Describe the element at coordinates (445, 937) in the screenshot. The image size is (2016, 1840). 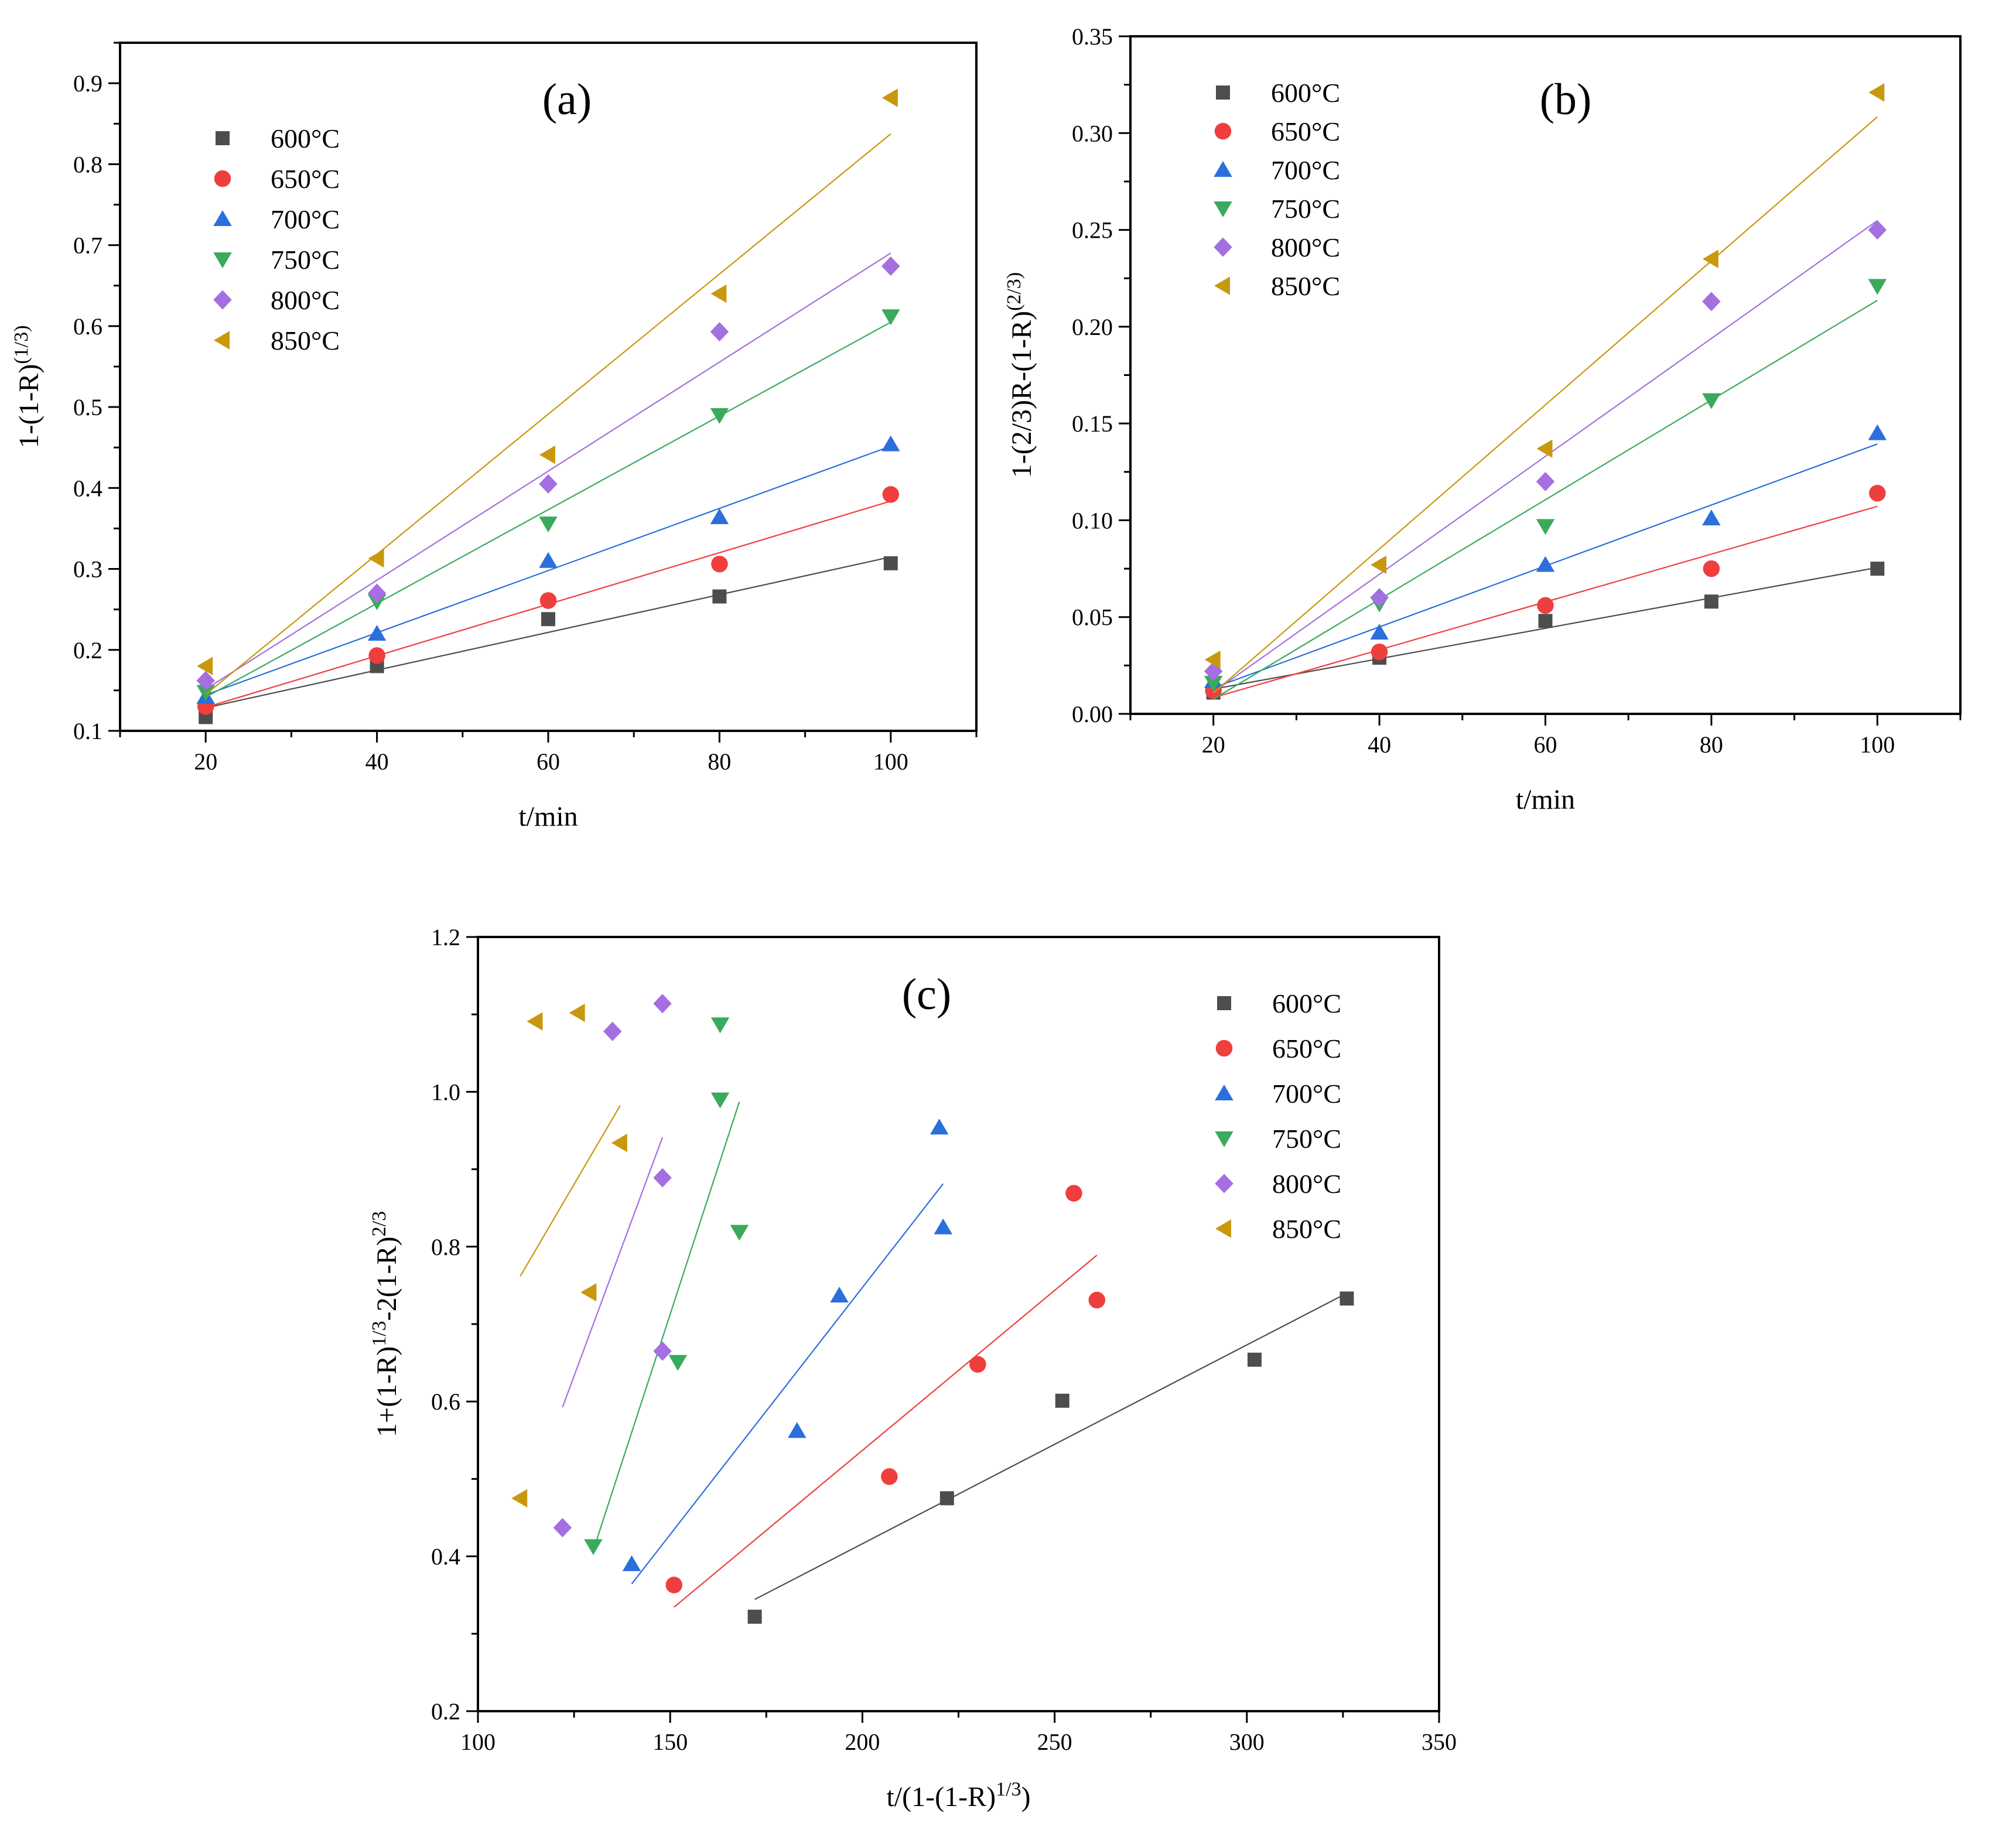
I see `y-tick-label: 1.2` at that location.